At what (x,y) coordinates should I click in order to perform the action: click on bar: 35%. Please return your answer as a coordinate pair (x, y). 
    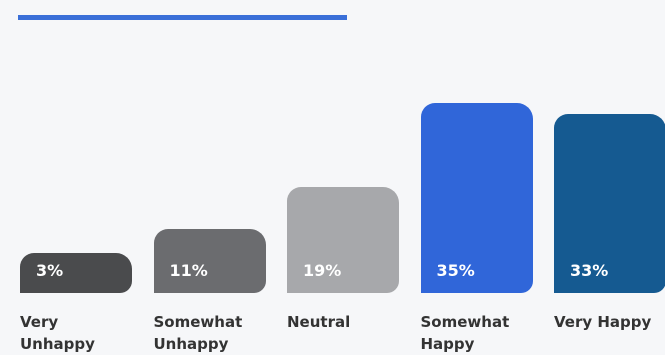
    Looking at the image, I should click on (476, 198).